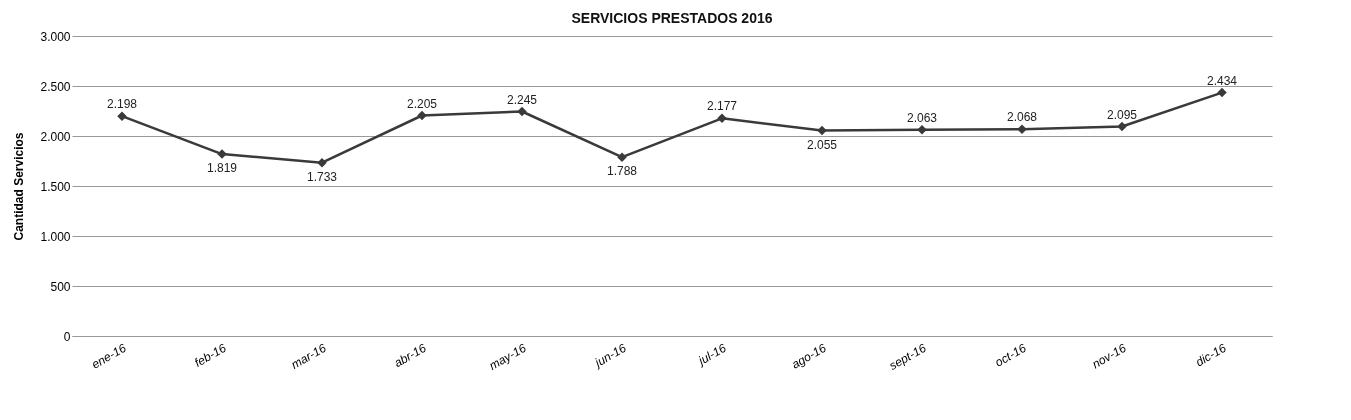 This screenshot has width=1351, height=420. Describe the element at coordinates (67, 336) in the screenshot. I see `y-tick-label: 0` at that location.